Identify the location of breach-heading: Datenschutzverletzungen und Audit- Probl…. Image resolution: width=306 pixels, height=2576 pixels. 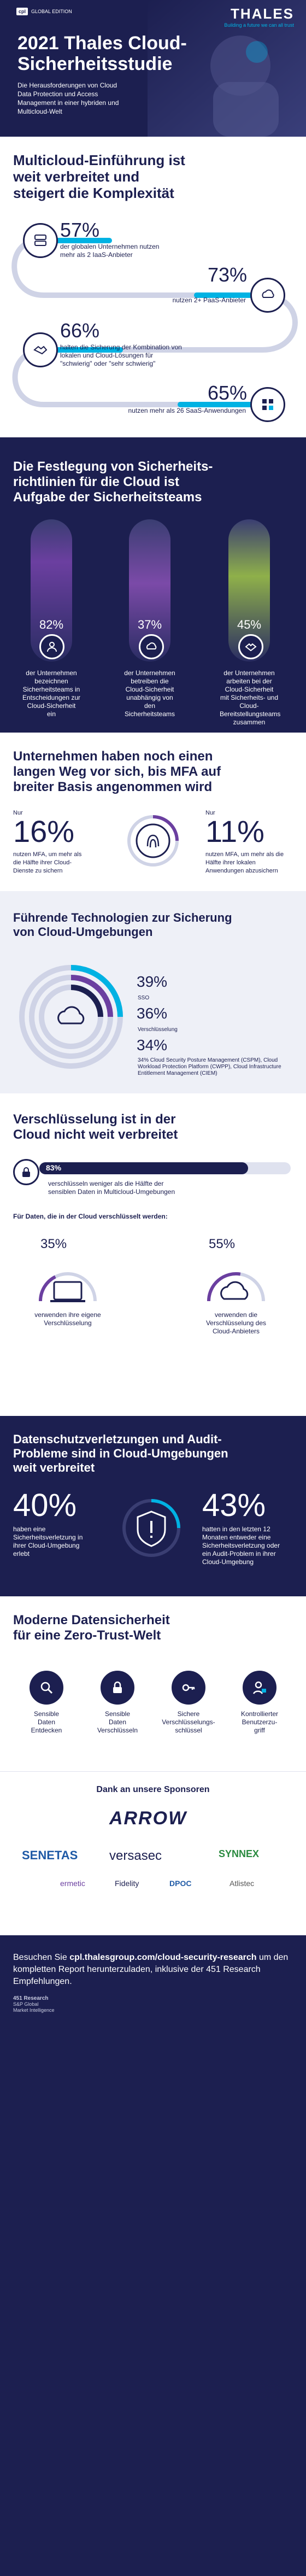
(120, 1453).